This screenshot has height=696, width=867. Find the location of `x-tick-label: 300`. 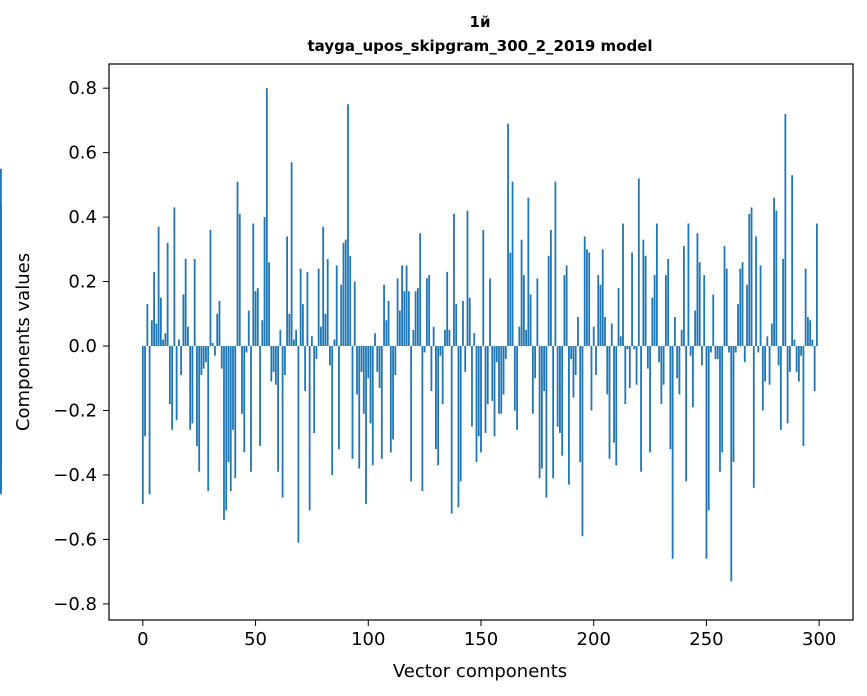

x-tick-label: 300 is located at coordinates (819, 639).